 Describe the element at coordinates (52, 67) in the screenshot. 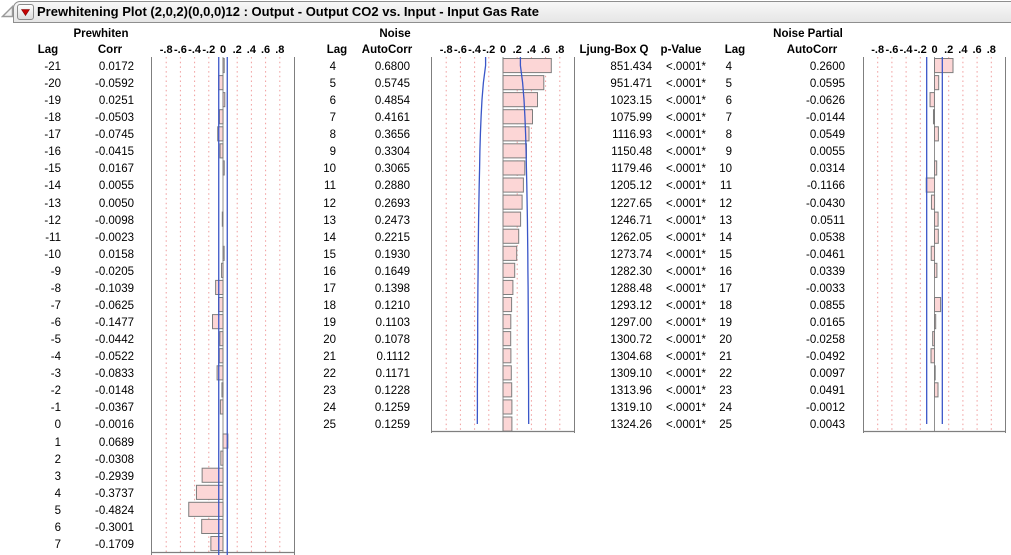

I see `prewhiten-lag-cell: -21` at that location.